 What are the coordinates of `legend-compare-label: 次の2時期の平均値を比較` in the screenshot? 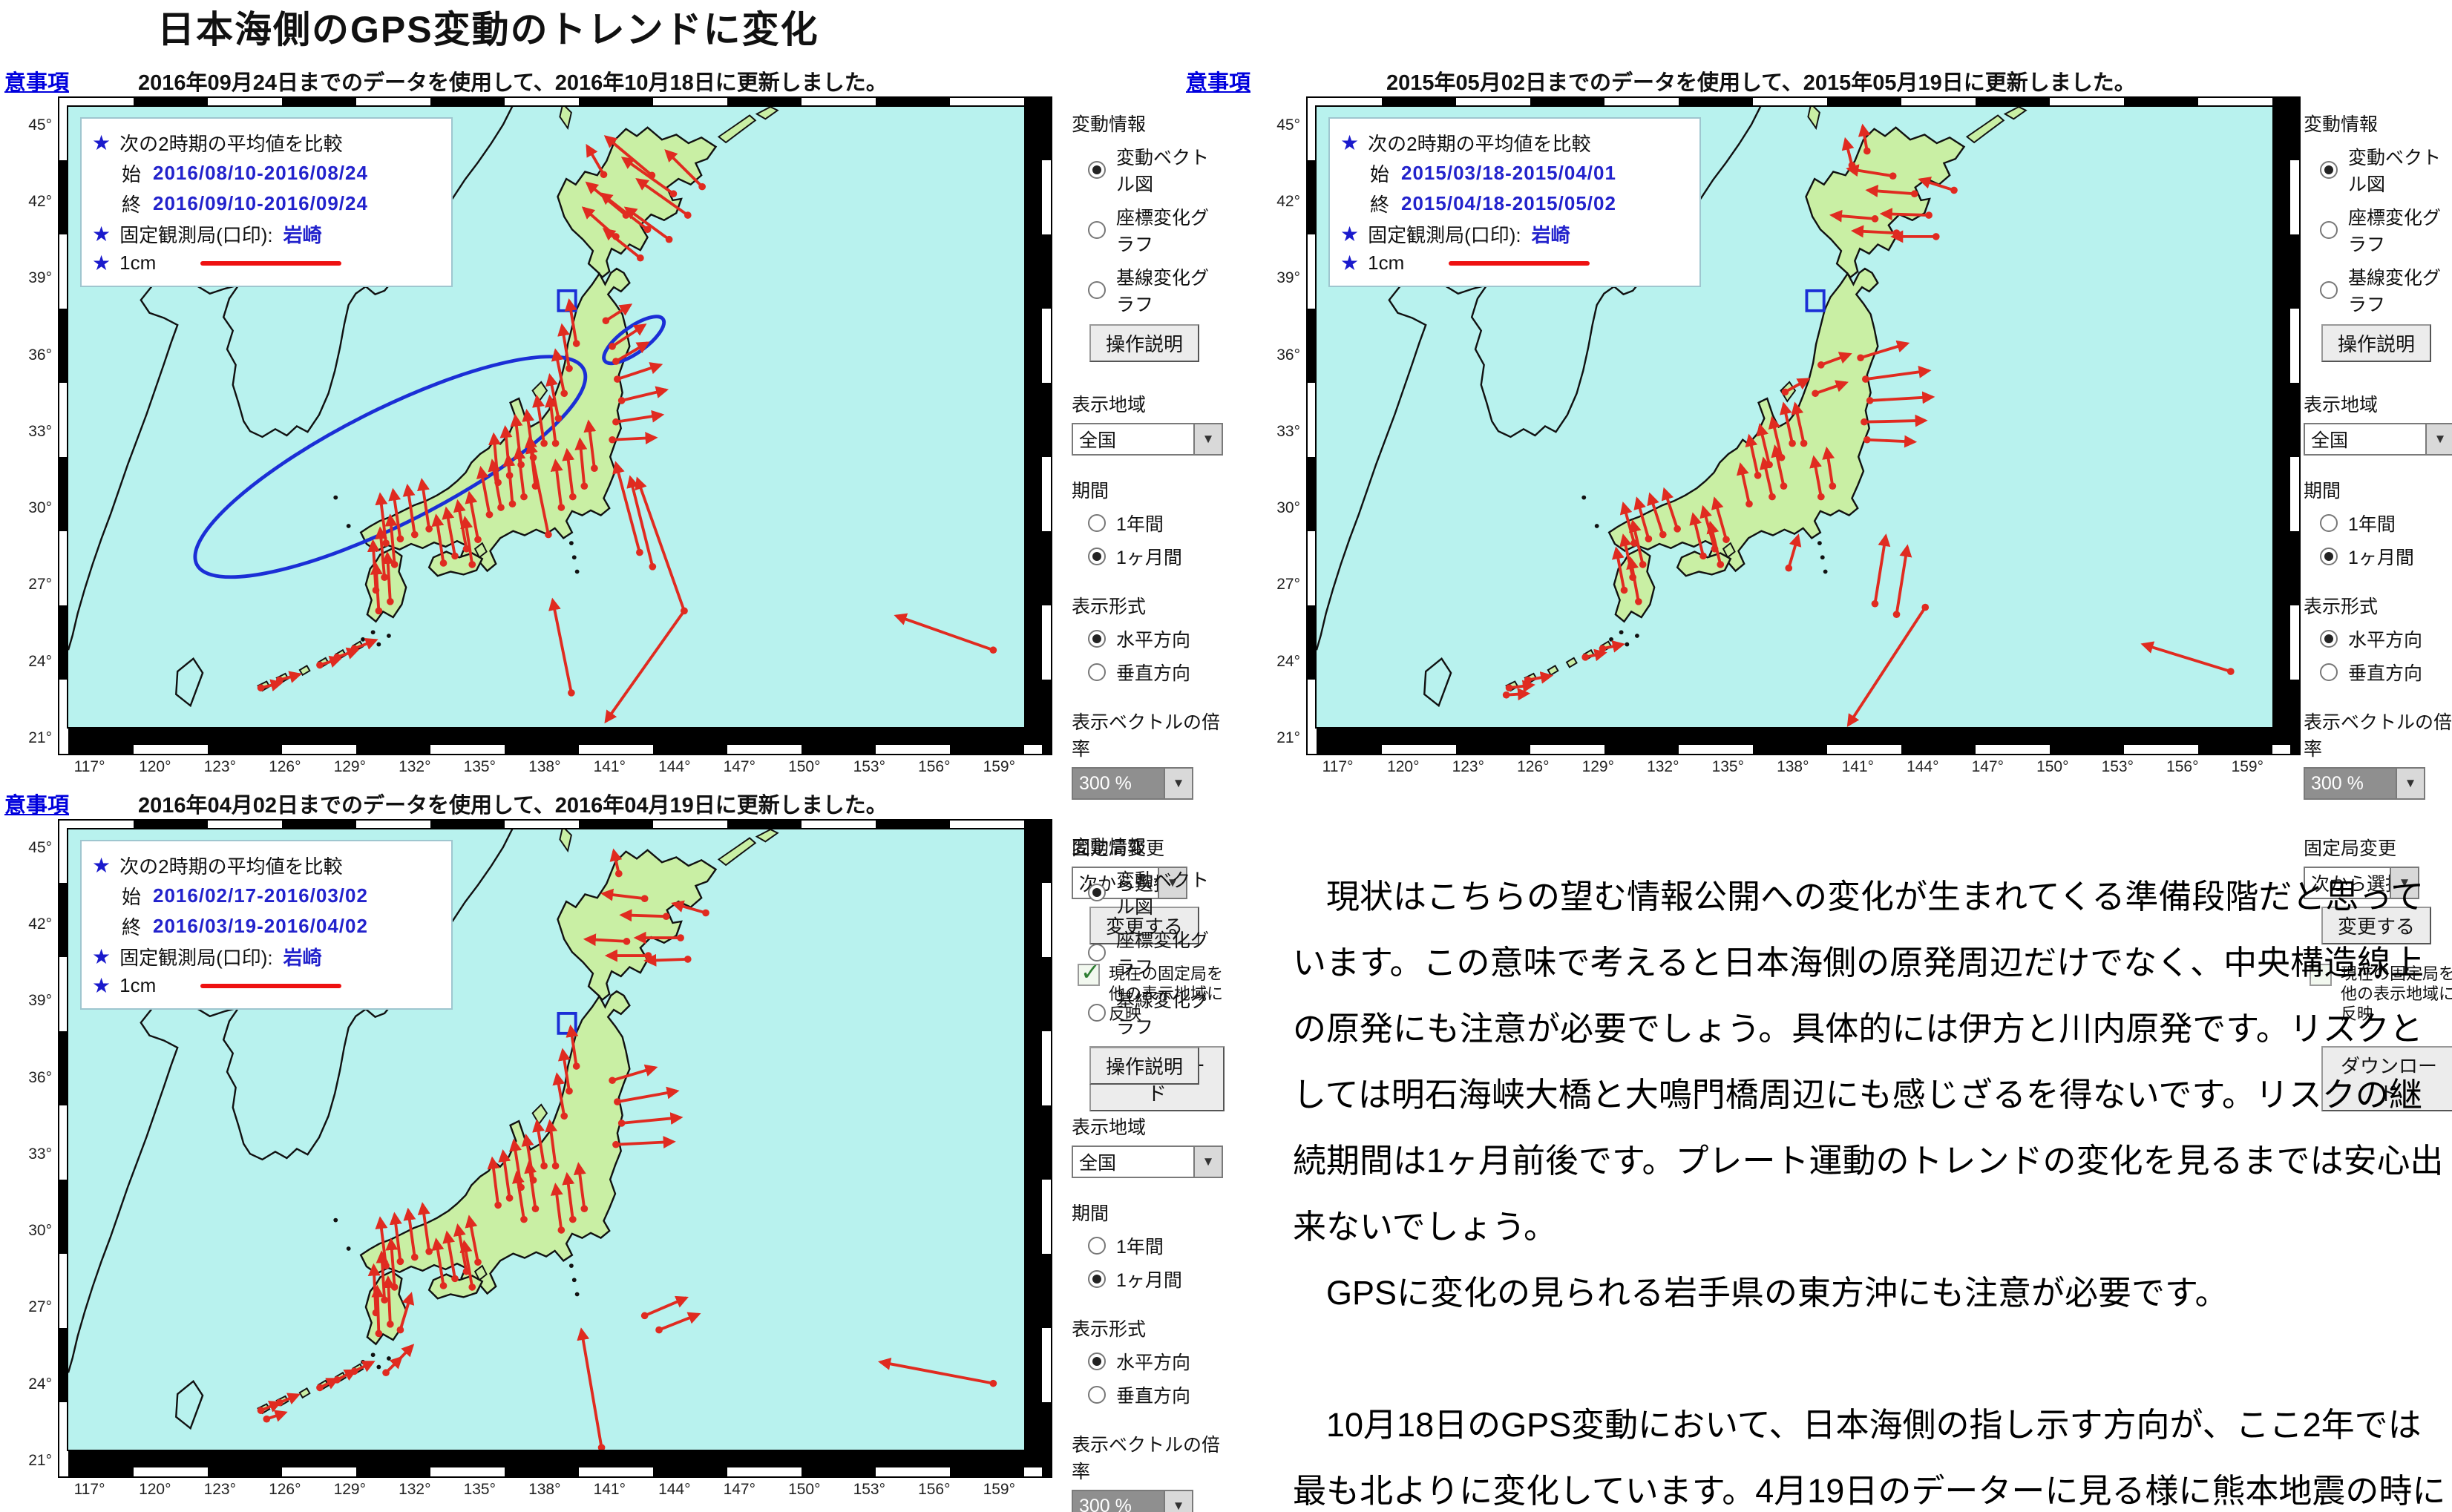 It's located at (231, 866).